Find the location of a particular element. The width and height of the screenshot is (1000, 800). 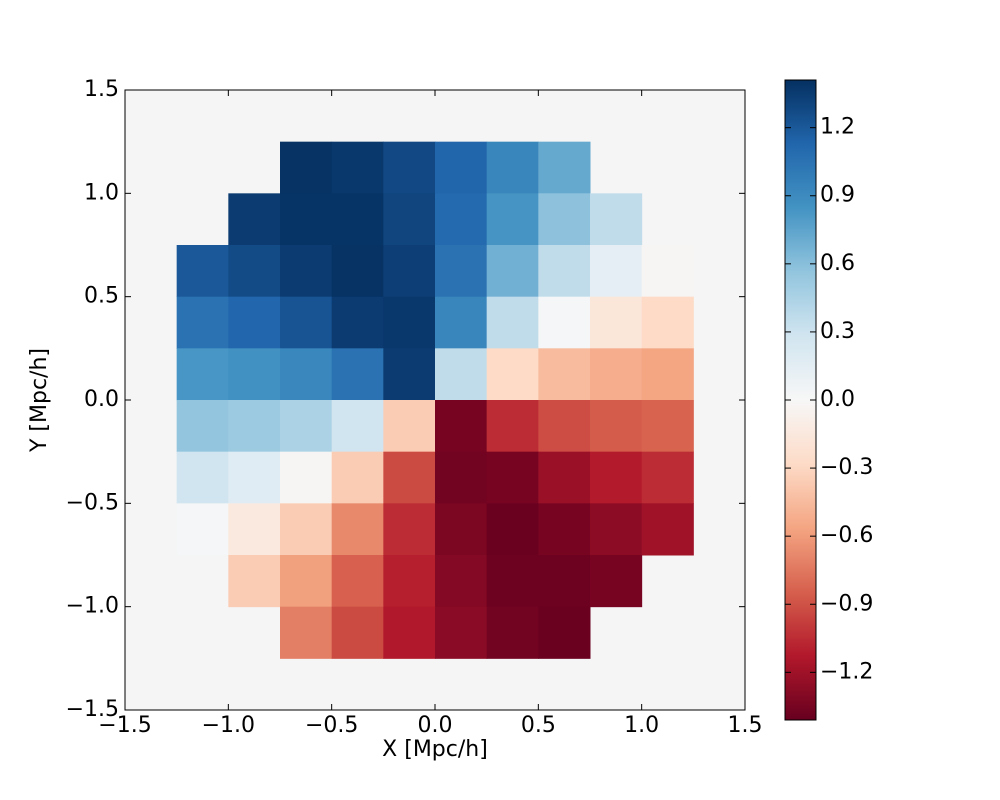

y-tick-label: 1.0 is located at coordinates (101, 192).